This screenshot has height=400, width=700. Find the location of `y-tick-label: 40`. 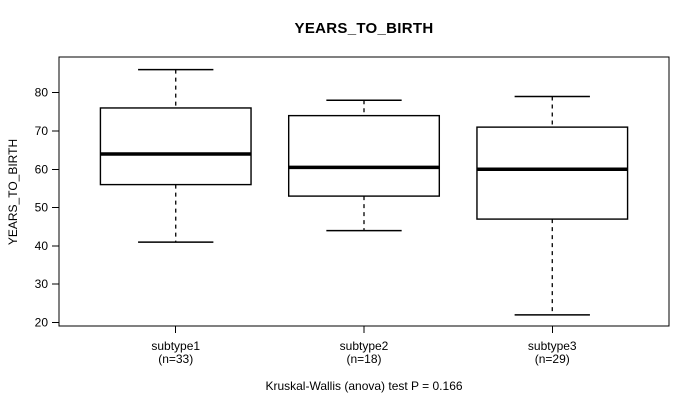

y-tick-label: 40 is located at coordinates (42, 246).